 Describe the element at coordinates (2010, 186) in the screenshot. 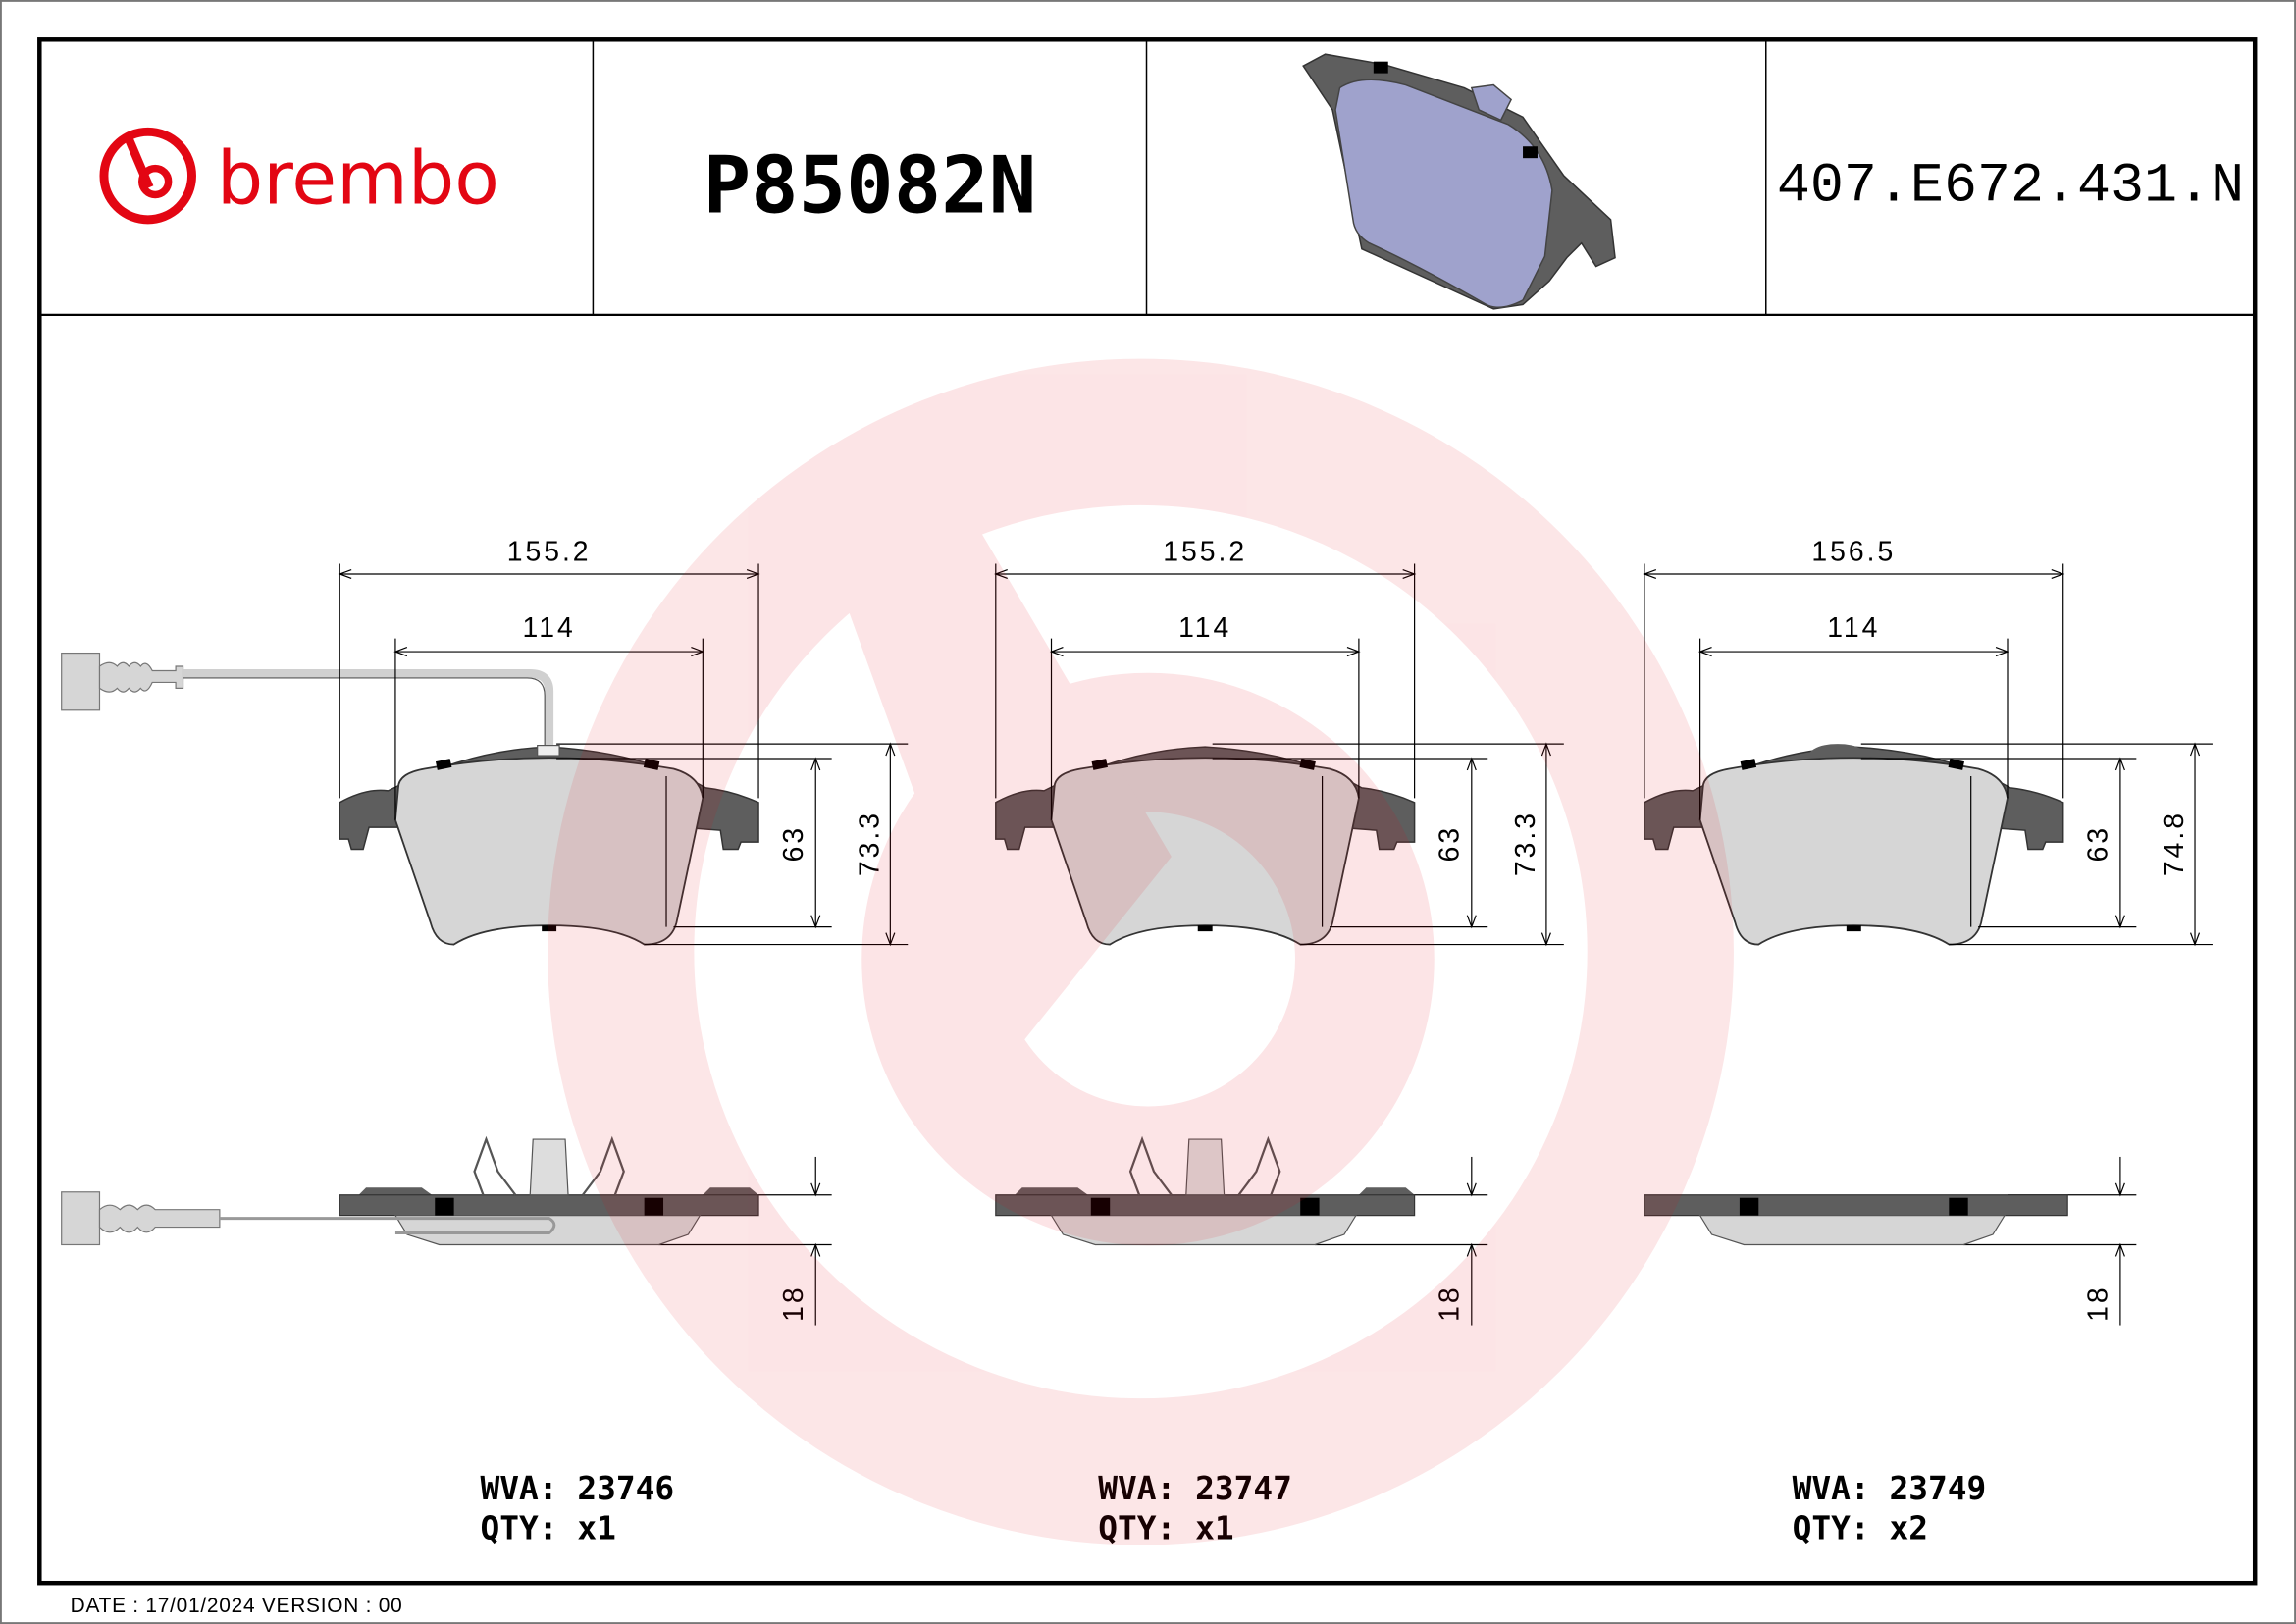

I see `reference-code: 407.E672.431.N` at that location.